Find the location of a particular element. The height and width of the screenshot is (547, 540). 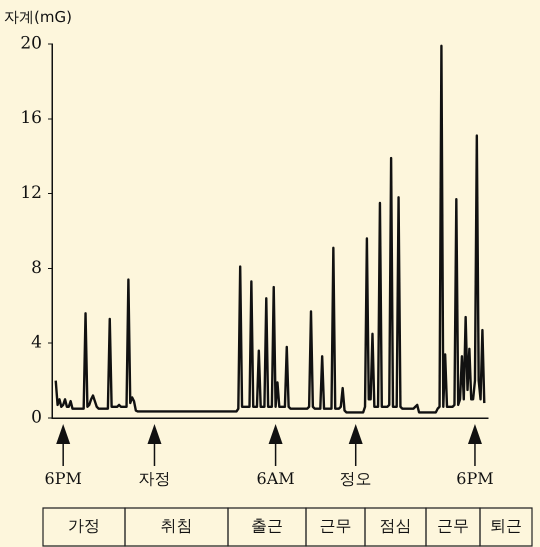

y-axis-title: 자계(mG) is located at coordinates (38, 17).